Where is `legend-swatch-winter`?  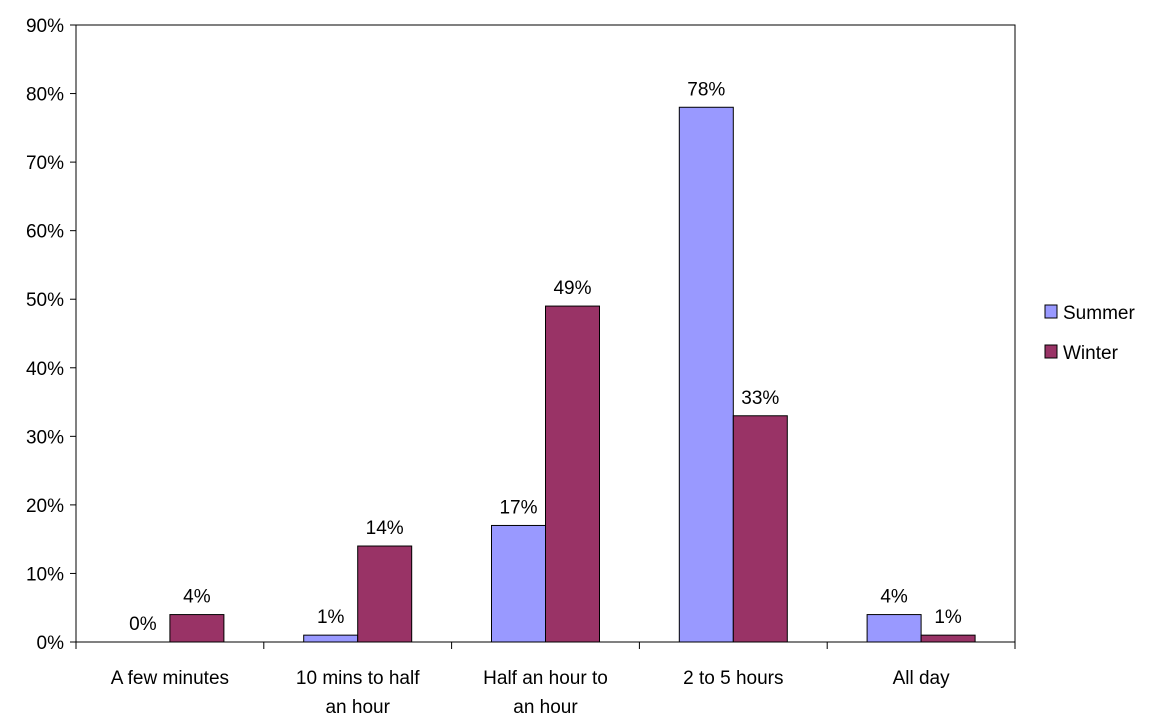 legend-swatch-winter is located at coordinates (1051, 351).